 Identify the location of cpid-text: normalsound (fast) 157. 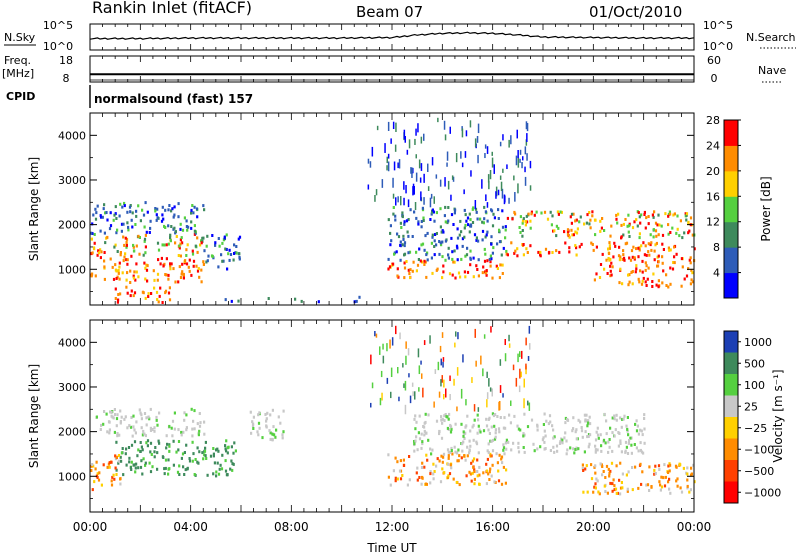
(173, 99).